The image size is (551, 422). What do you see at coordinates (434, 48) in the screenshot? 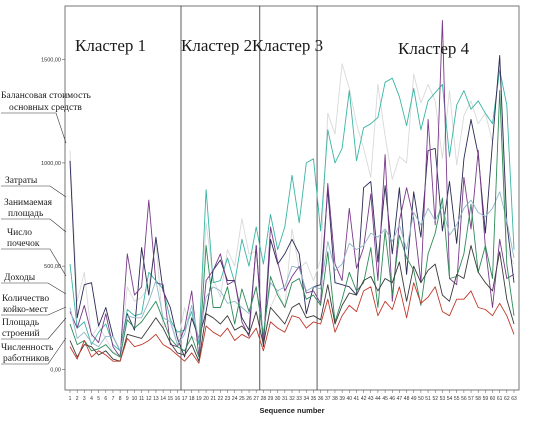
I see `cluster-label-4: Кластер 4` at bounding box center [434, 48].